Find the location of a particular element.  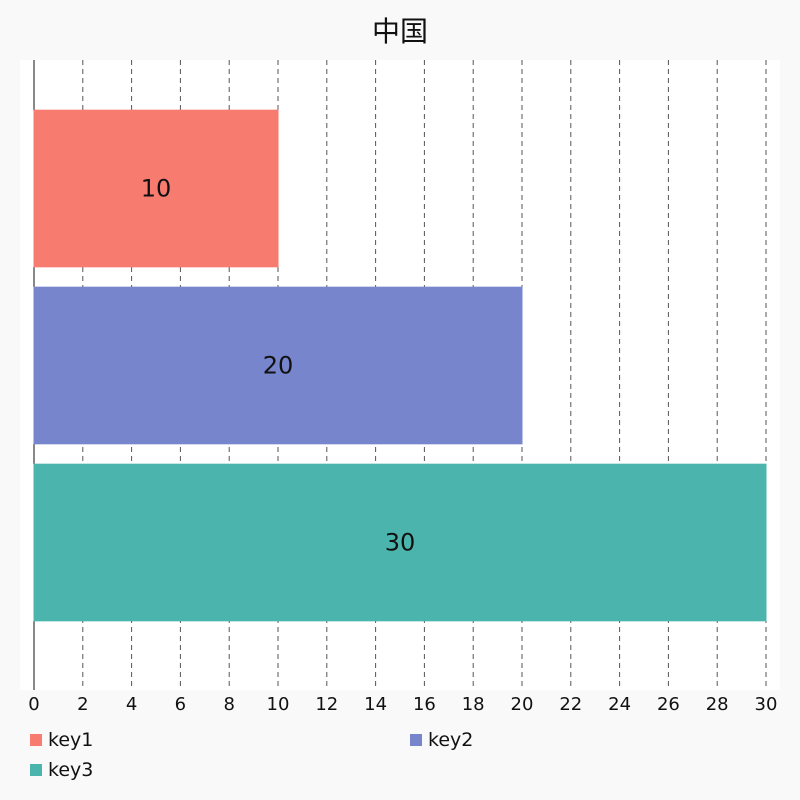

x-tick-label: 20 is located at coordinates (522, 704).